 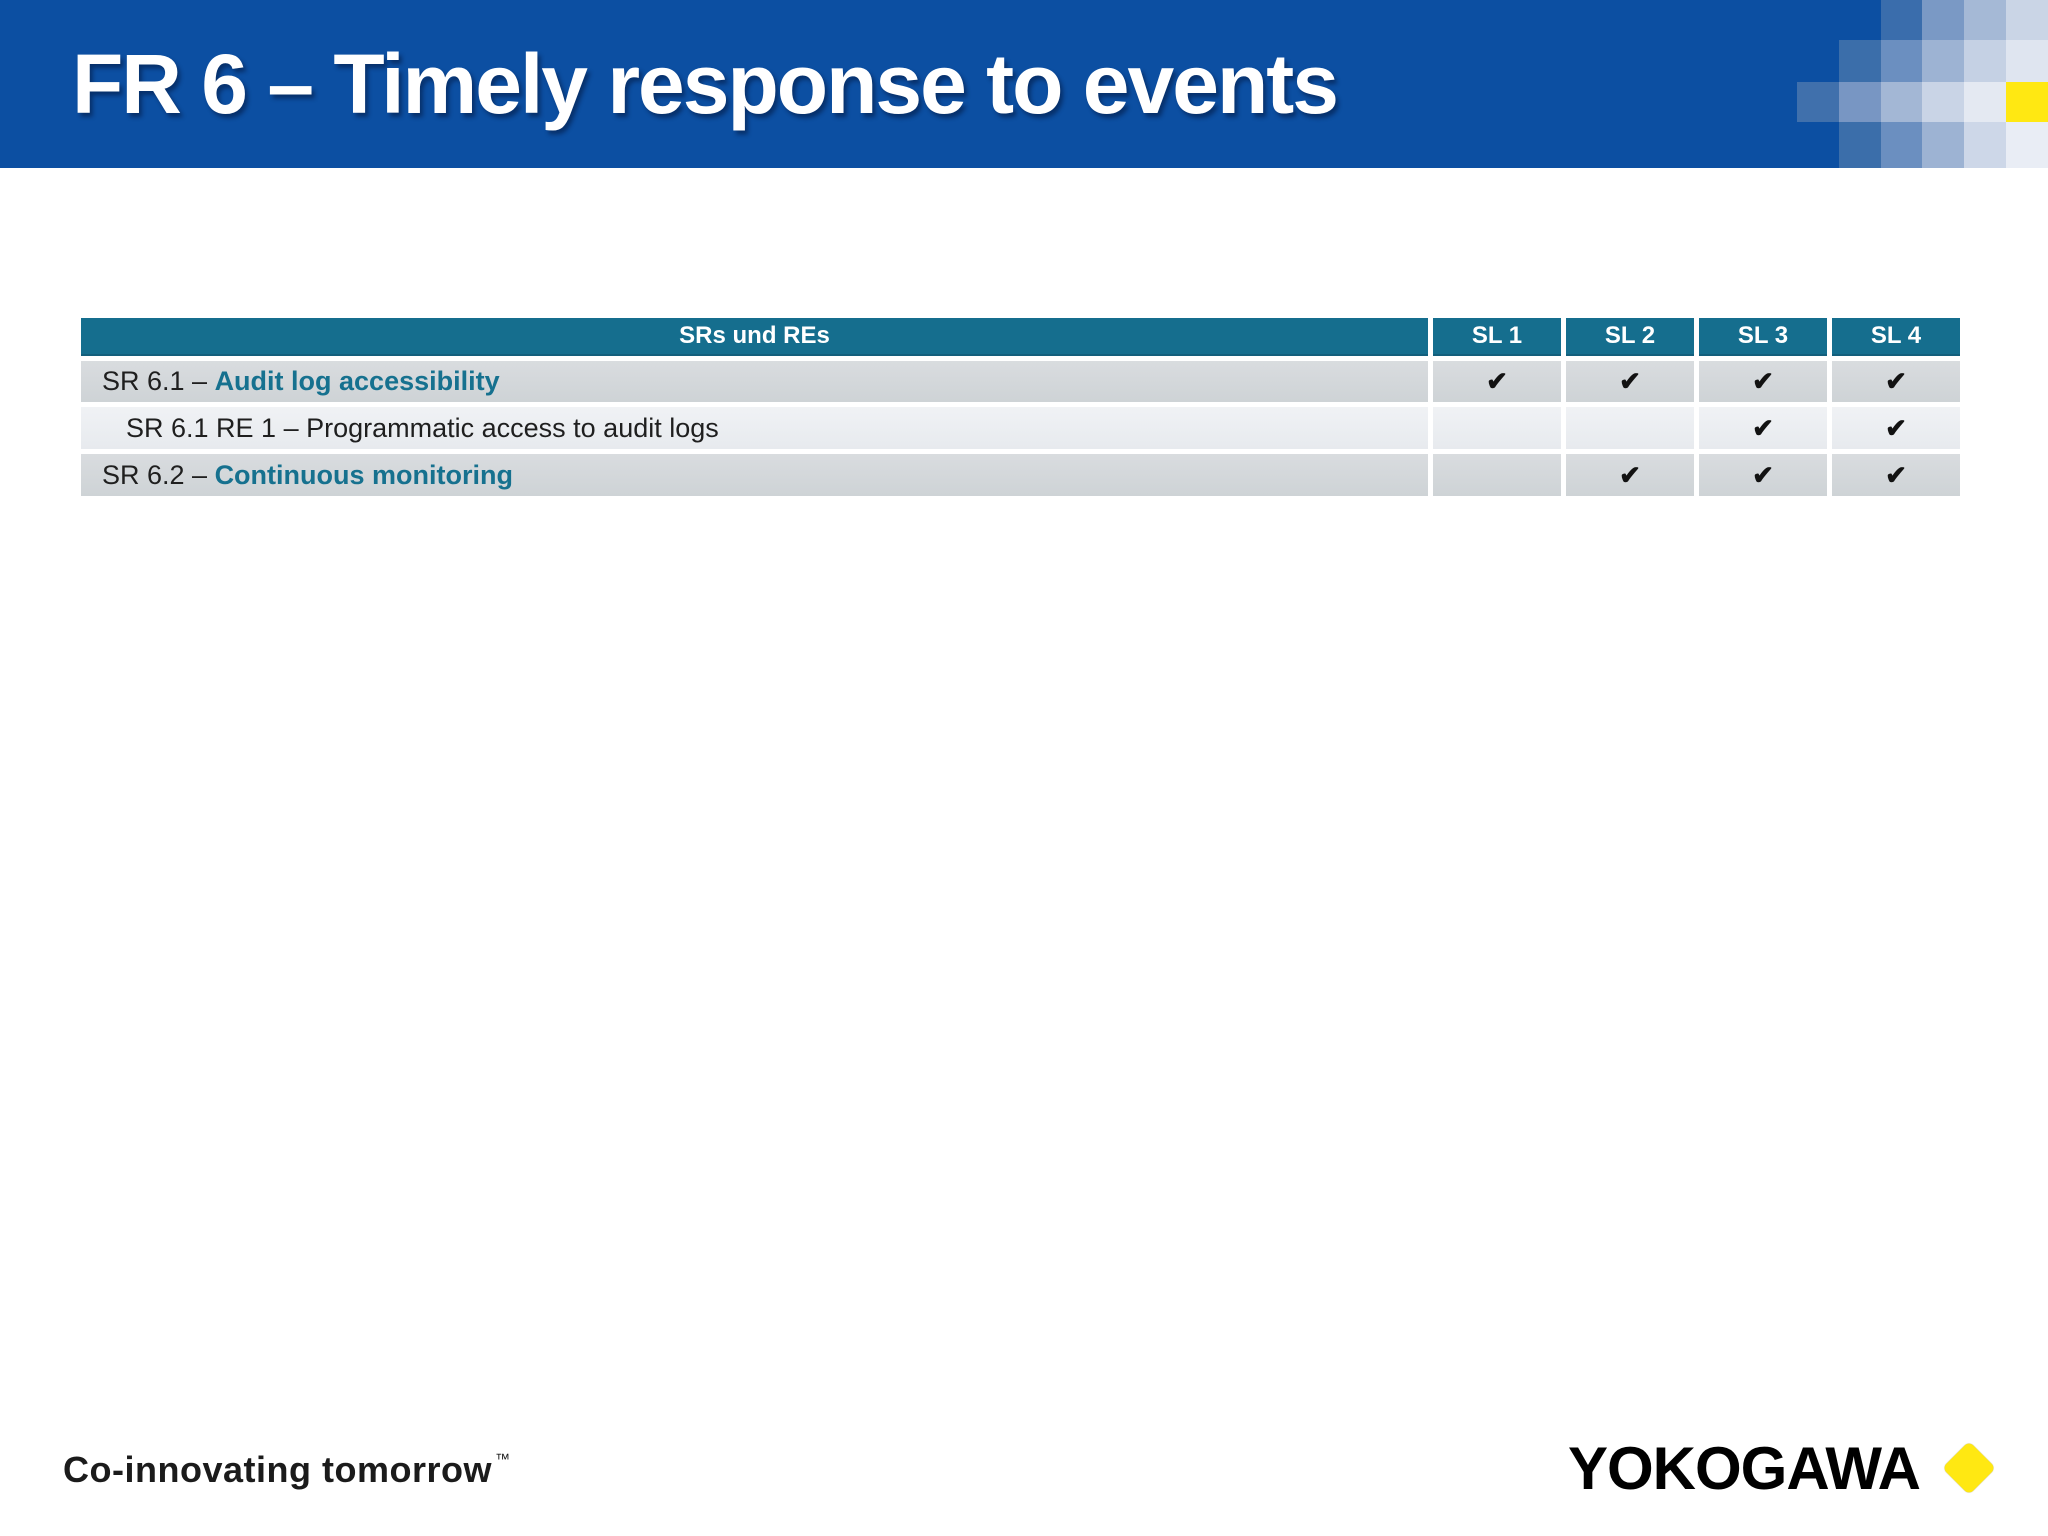 I want to click on row-label: SR 6.1 – Audit log accessibility, so click(x=754, y=381).